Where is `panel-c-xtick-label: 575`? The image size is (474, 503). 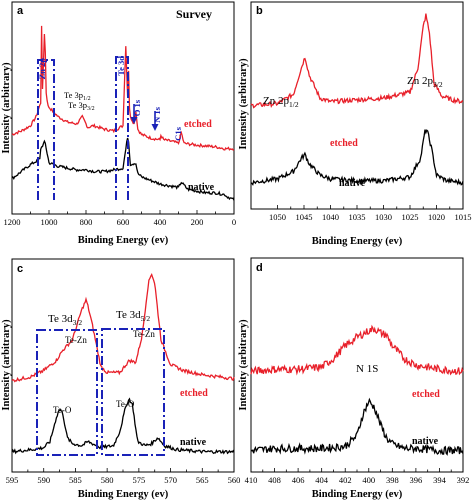
panel-c-xtick-label: 575 is located at coordinates (138, 480).